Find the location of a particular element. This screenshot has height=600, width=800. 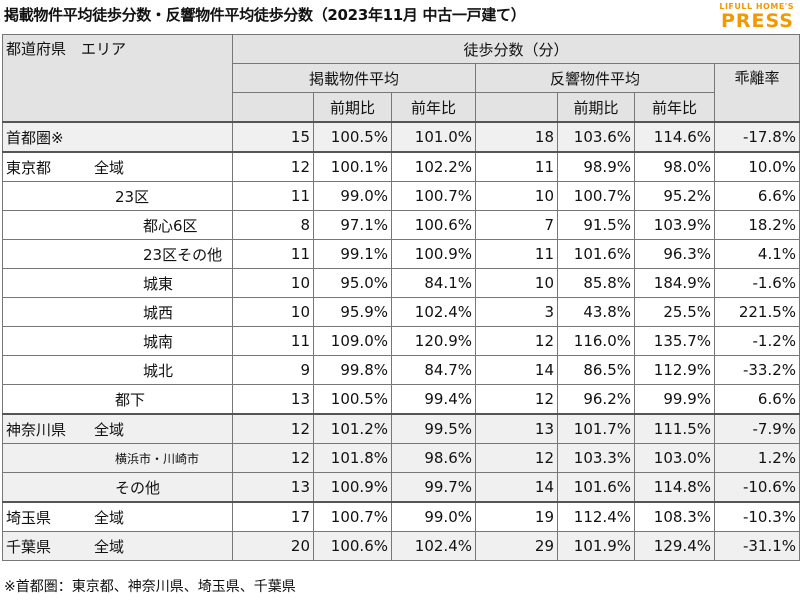

page-title: 掲載物件平均徒歩分数・反響物件平均徒歩分数（2023年11月 中古一戸建て） is located at coordinates (265, 15).